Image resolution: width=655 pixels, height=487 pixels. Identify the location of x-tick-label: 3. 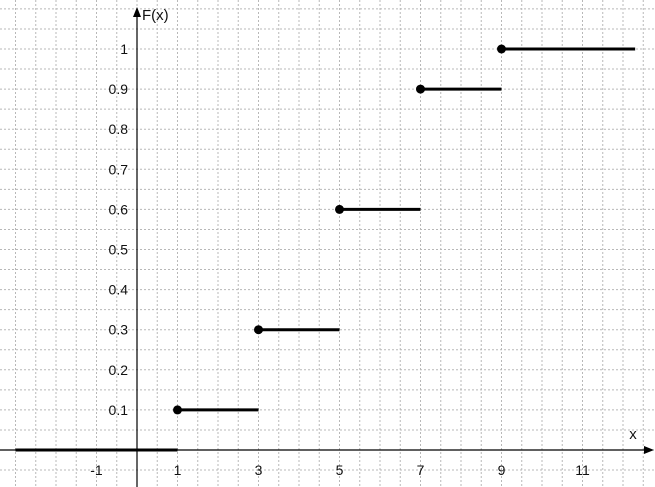
(259, 470).